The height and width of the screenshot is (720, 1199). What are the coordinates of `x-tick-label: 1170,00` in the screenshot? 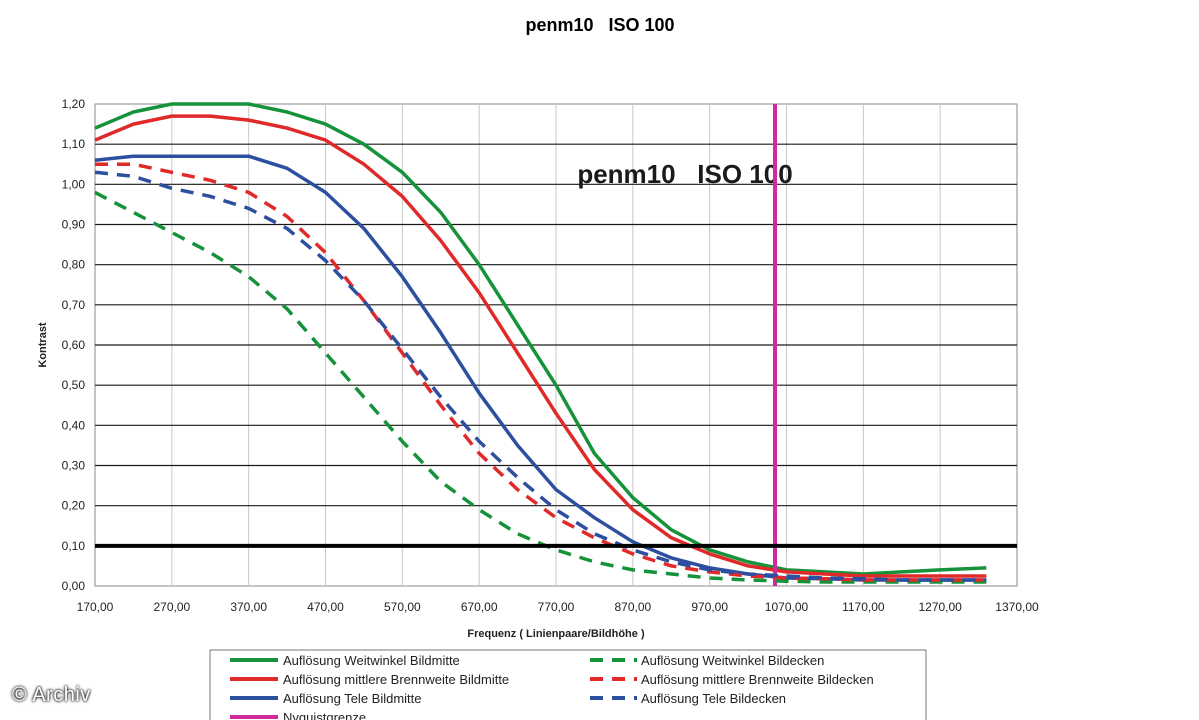 It's located at (863, 607).